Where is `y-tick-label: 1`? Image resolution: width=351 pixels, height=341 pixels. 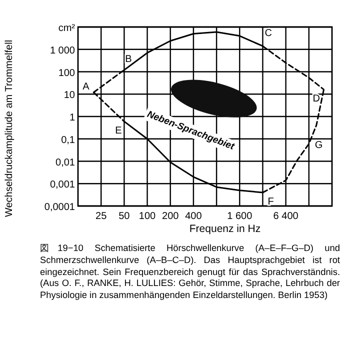 y-tick-label: 1 is located at coordinates (72, 118).